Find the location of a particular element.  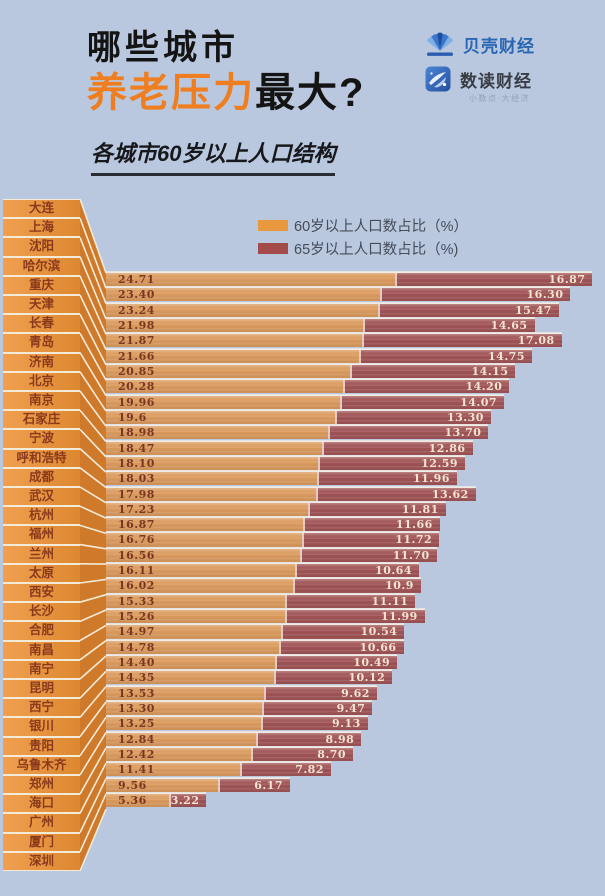

bar-60plus: 12.84 is located at coordinates (181, 739).